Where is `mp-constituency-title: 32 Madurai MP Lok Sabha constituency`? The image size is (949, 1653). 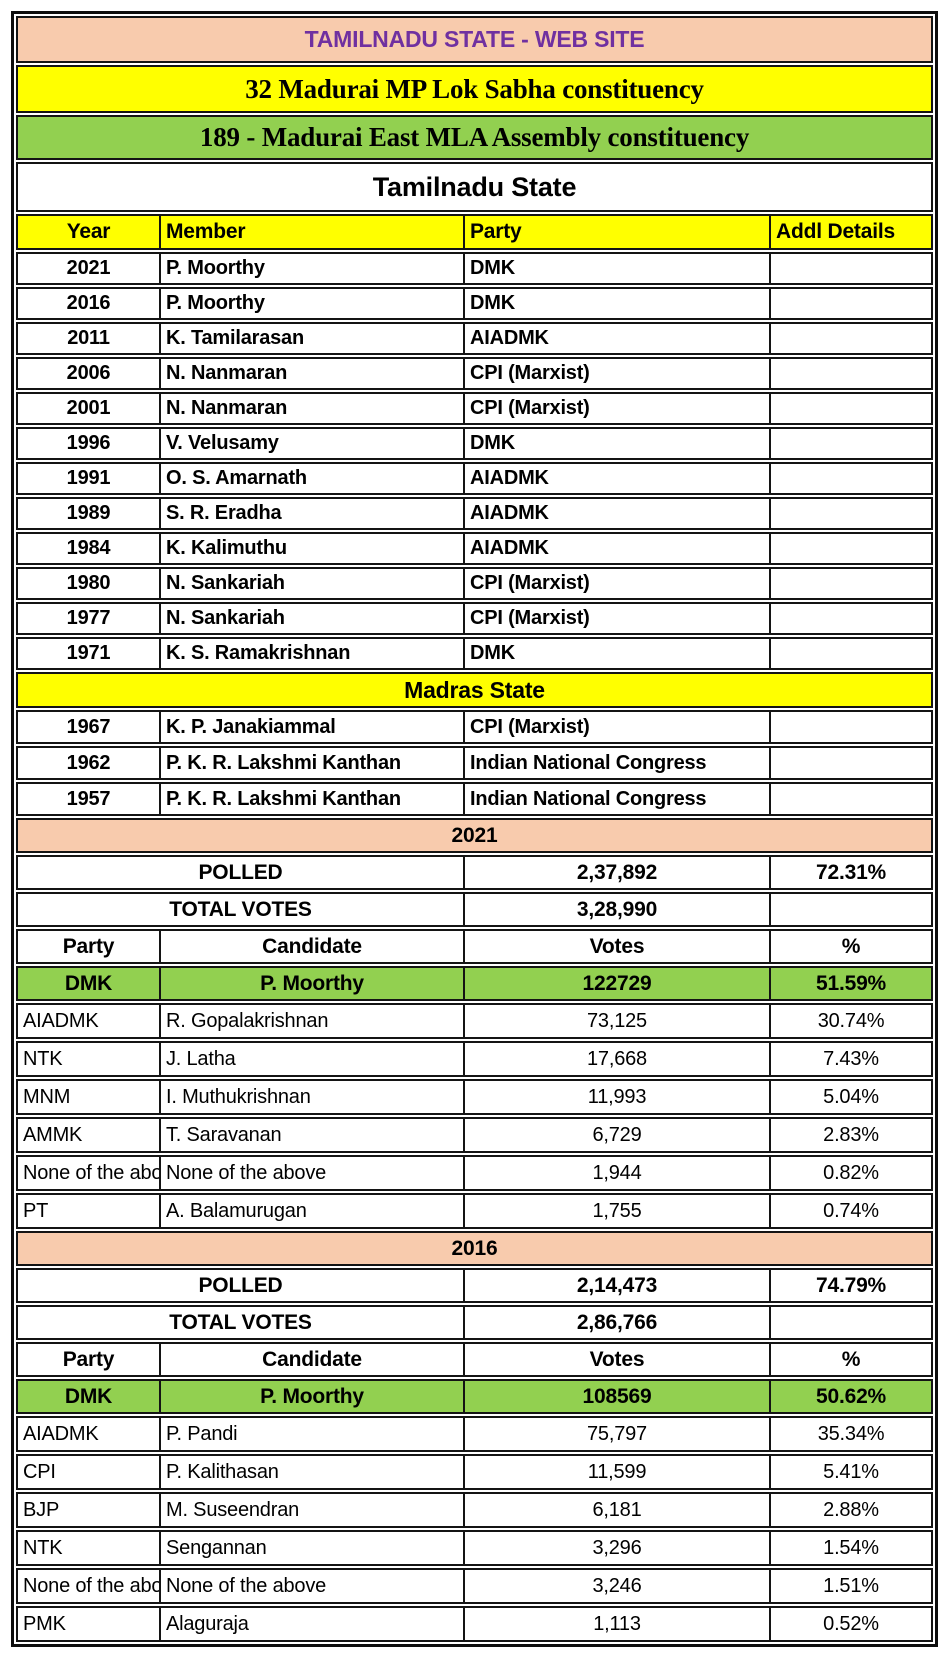 mp-constituency-title: 32 Madurai MP Lok Sabha constituency is located at coordinates (475, 89).